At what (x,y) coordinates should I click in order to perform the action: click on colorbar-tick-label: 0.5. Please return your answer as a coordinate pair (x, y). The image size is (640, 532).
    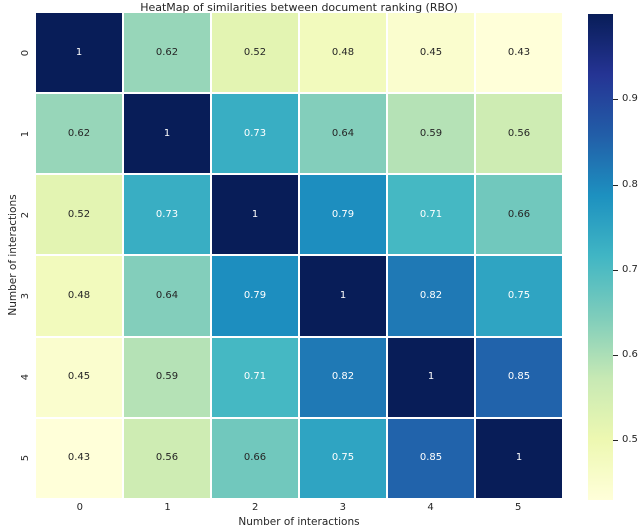
    Looking at the image, I should click on (630, 440).